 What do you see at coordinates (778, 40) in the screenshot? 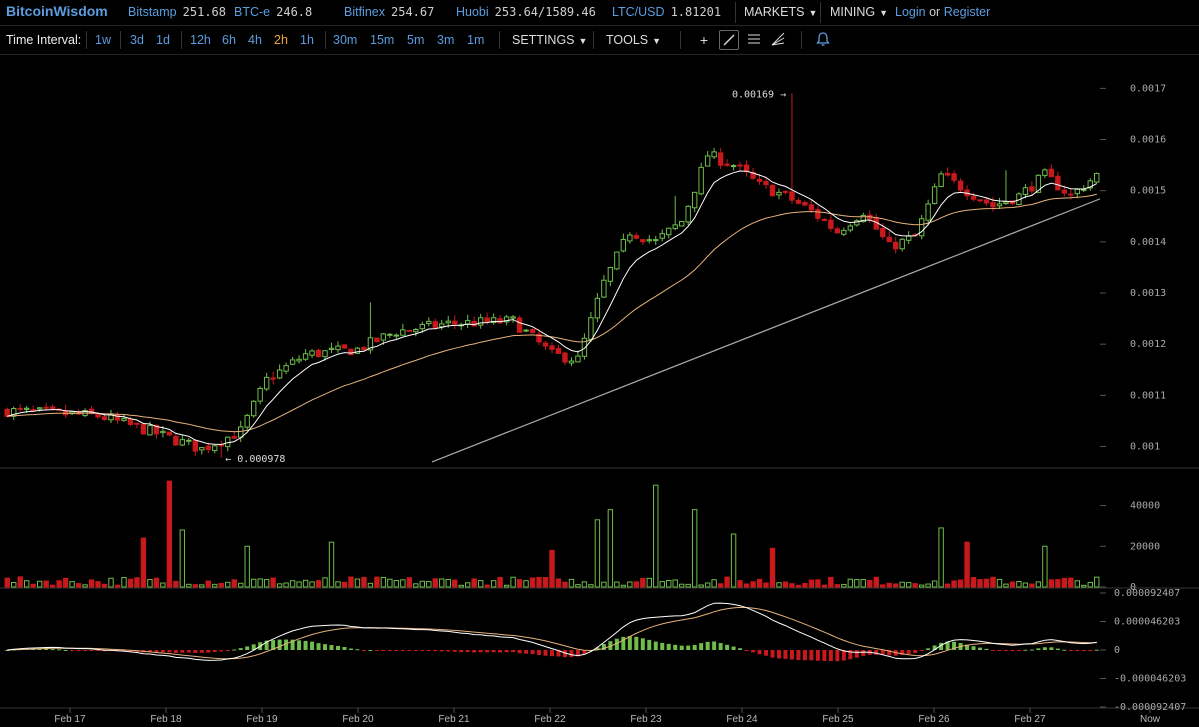
I see `fan-icon` at bounding box center [778, 40].